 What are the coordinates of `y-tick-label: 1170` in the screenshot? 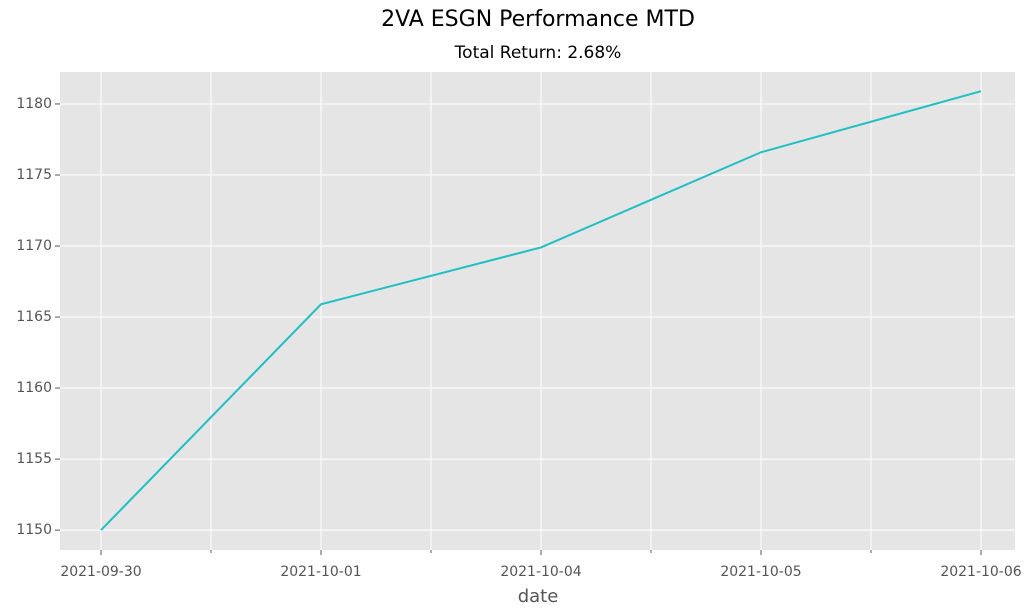 It's located at (34, 246).